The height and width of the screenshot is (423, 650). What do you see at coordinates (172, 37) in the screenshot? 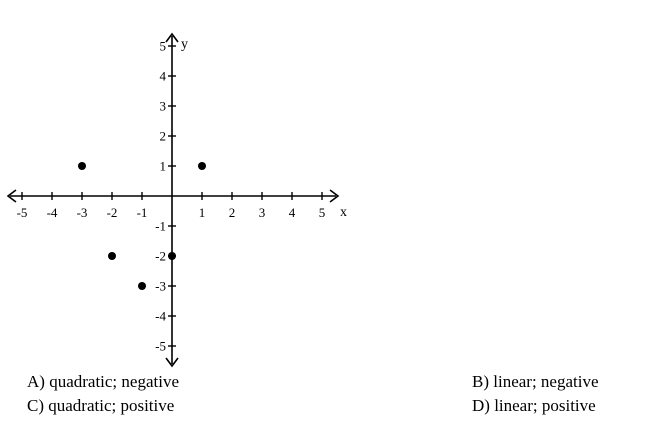
I see `y-axis-top-arrow` at bounding box center [172, 37].